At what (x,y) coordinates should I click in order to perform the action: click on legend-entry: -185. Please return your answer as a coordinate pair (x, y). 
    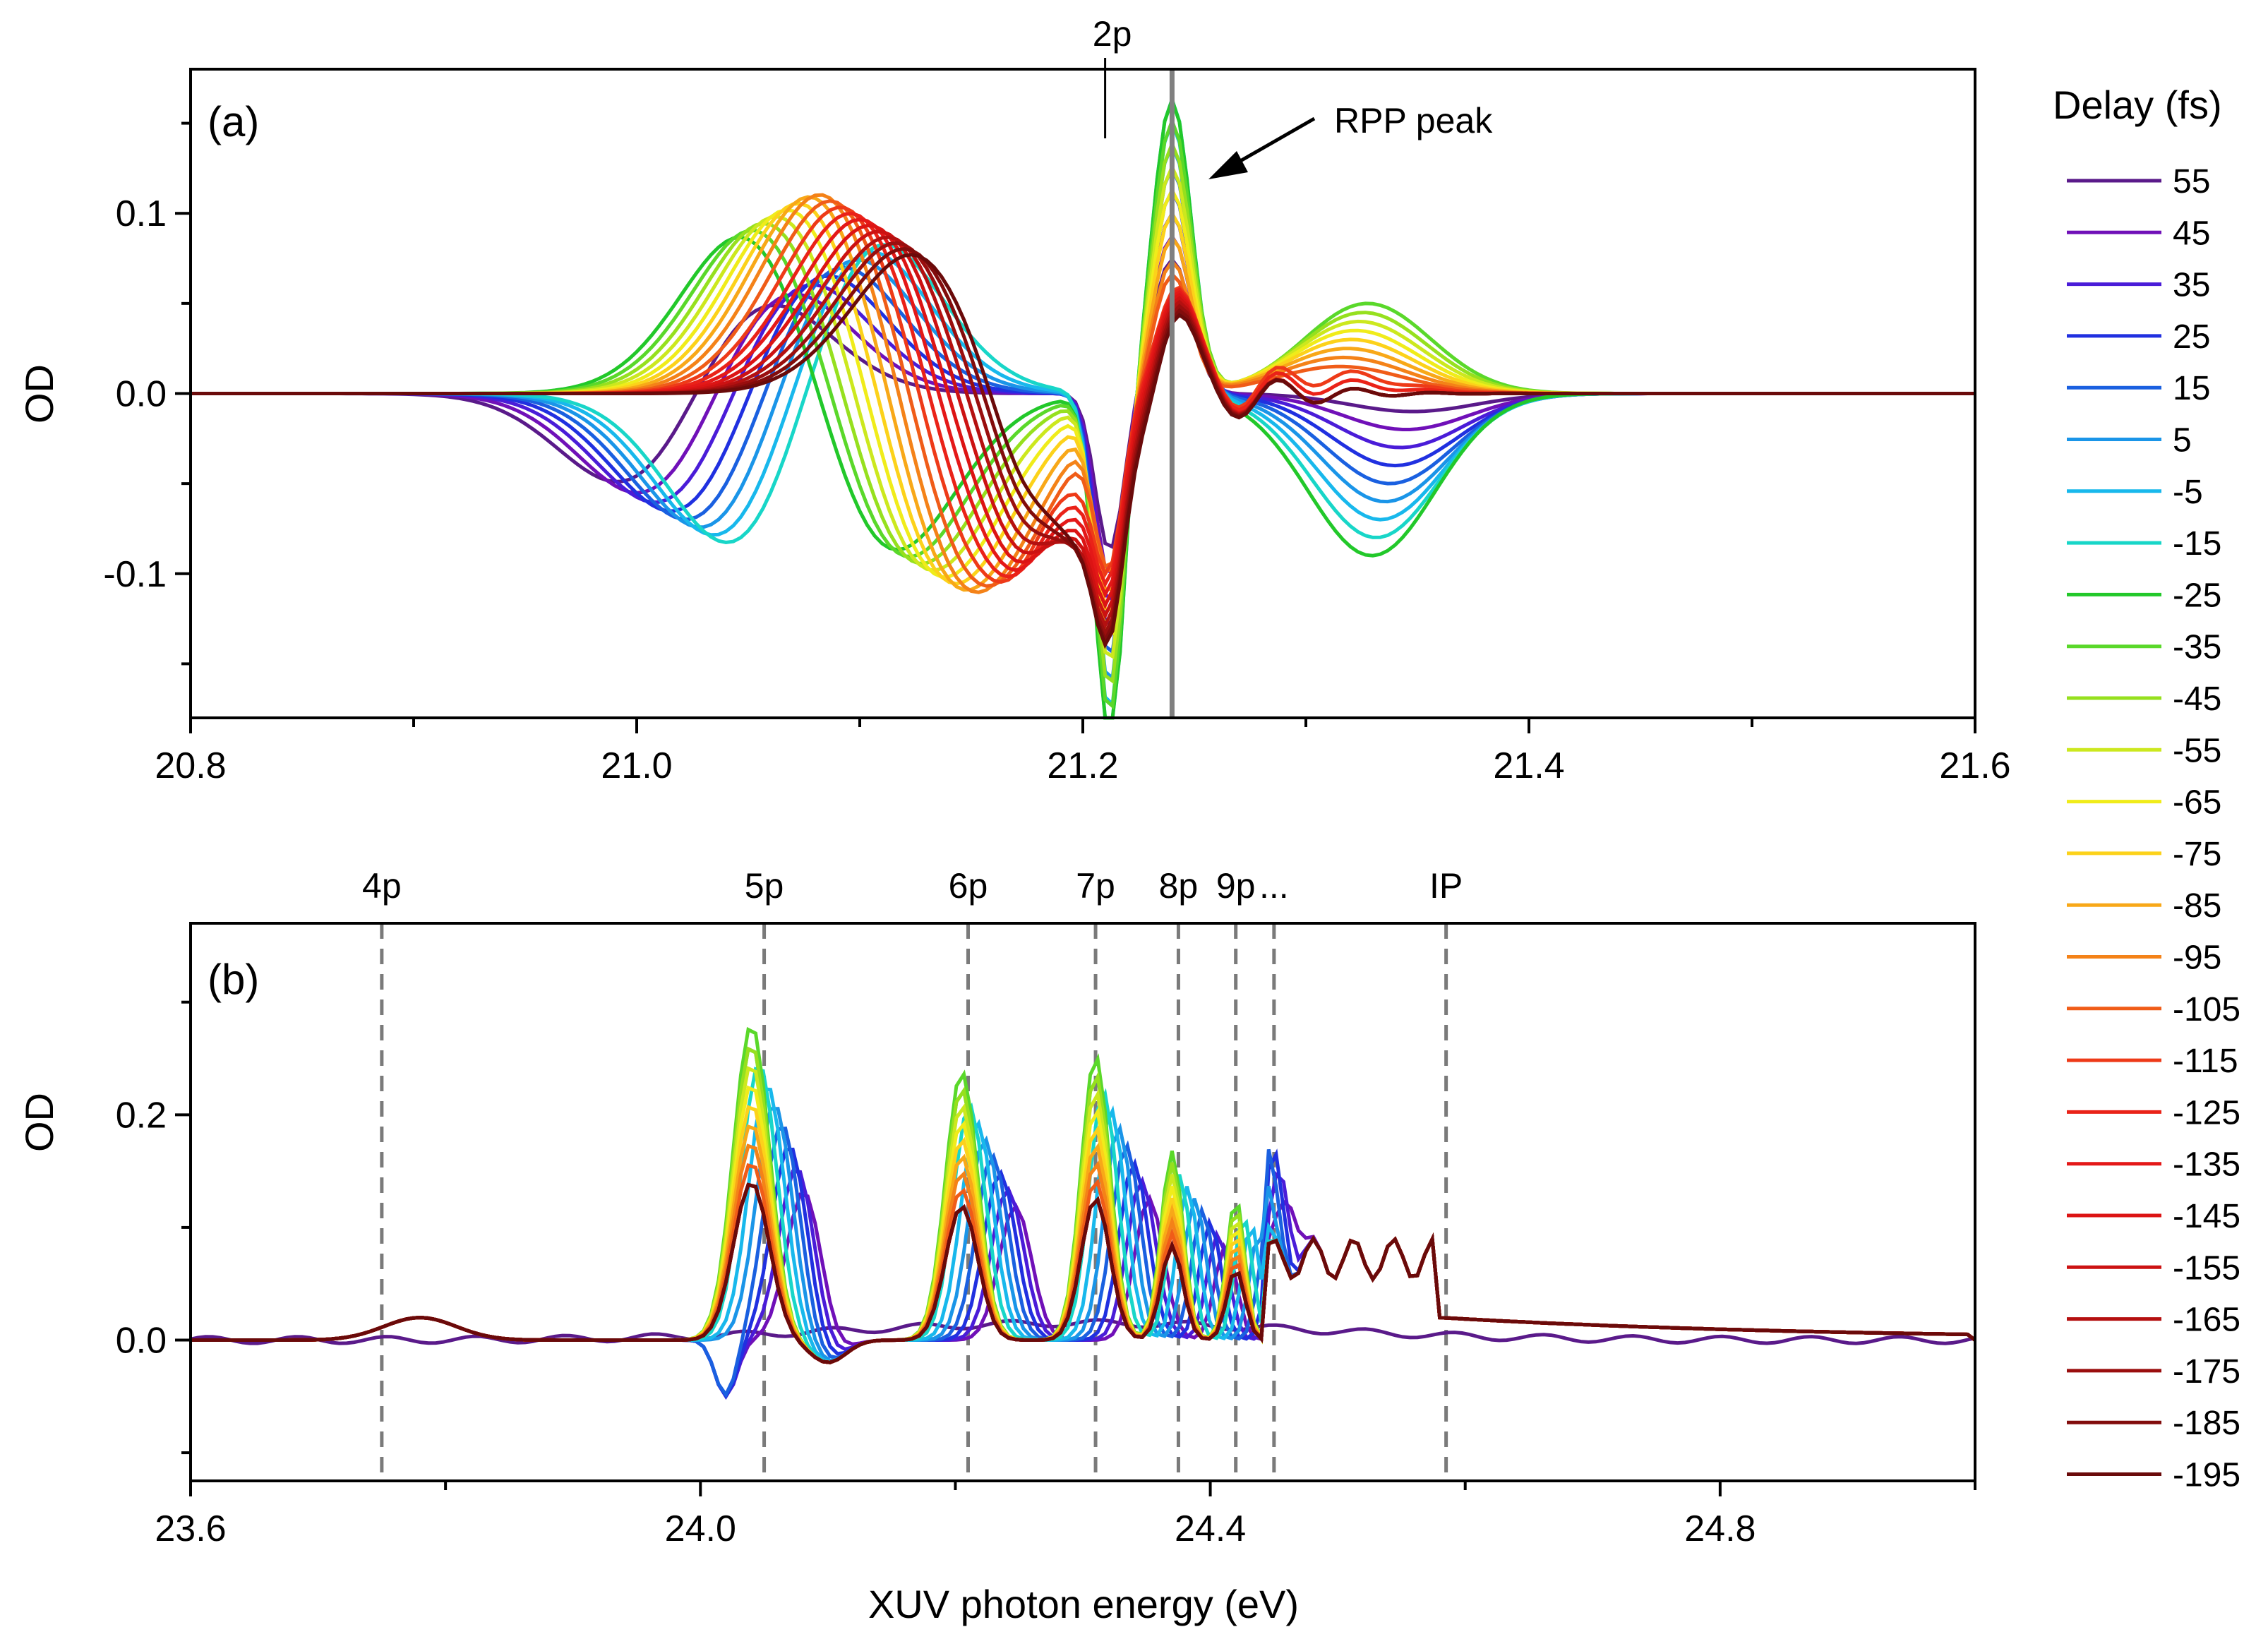
    Looking at the image, I should click on (2154, 1424).